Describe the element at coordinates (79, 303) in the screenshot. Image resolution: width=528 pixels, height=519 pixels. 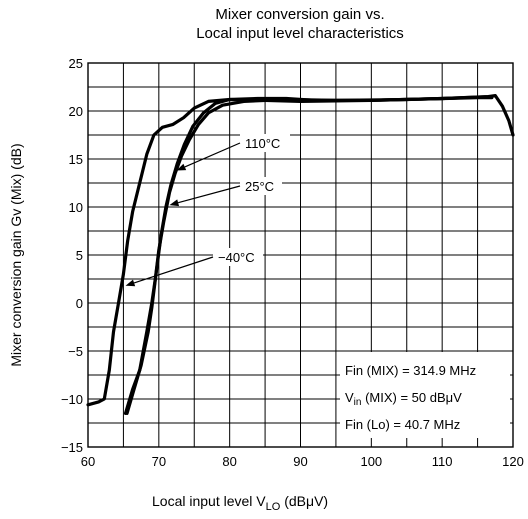
I see `y-tick-label: 0` at that location.